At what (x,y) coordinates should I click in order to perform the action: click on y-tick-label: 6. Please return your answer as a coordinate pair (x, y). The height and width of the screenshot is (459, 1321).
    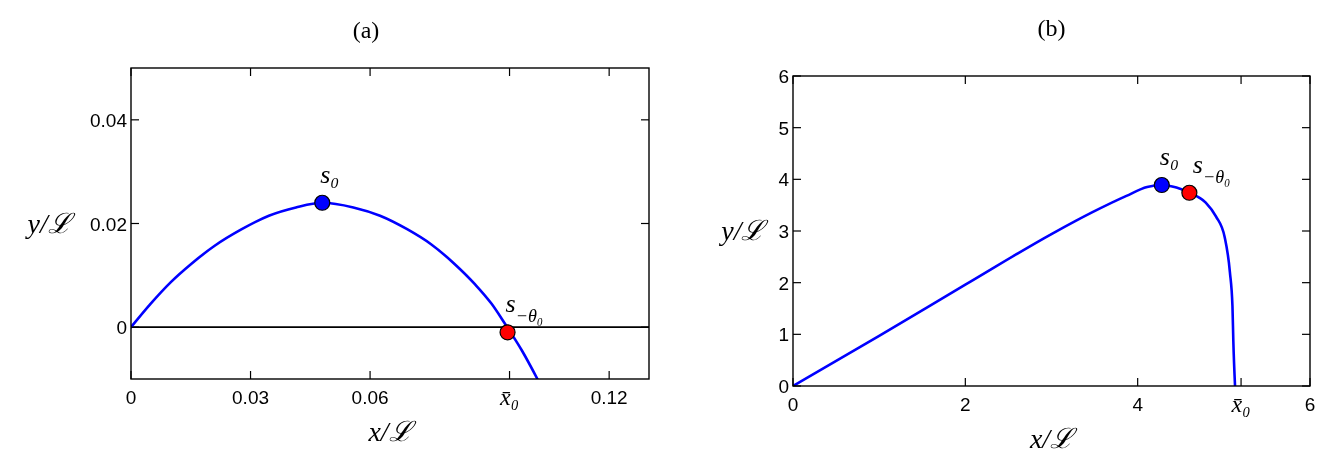
    Looking at the image, I should click on (783, 76).